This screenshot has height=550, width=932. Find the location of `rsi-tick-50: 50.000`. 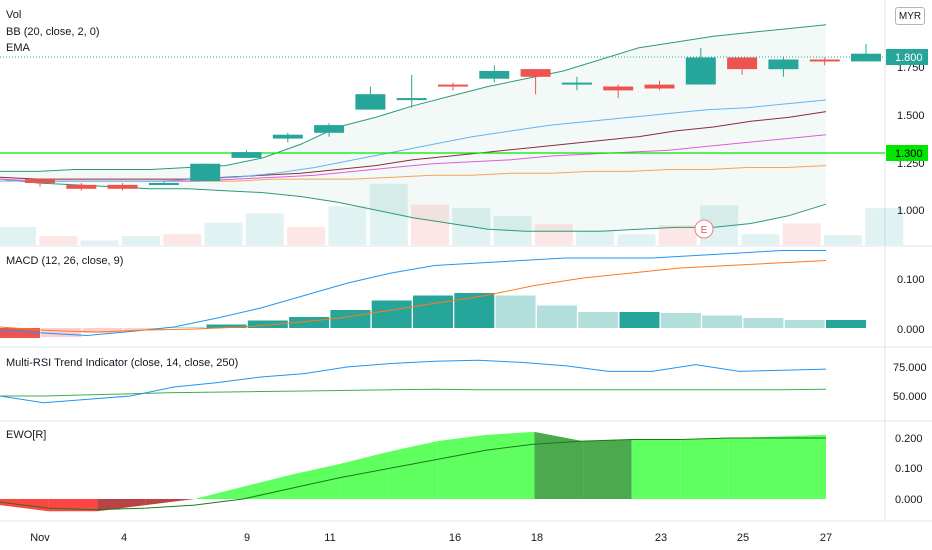

rsi-tick-50: 50.000 is located at coordinates (910, 397).